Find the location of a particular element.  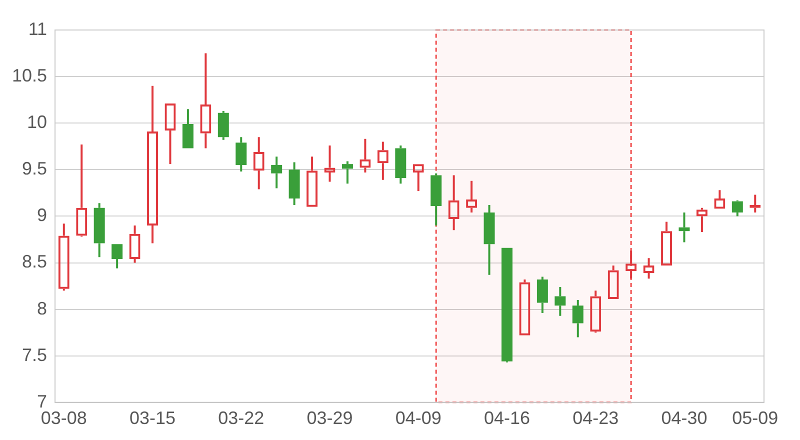

x-tick-label: 04-30 is located at coordinates (684, 418).